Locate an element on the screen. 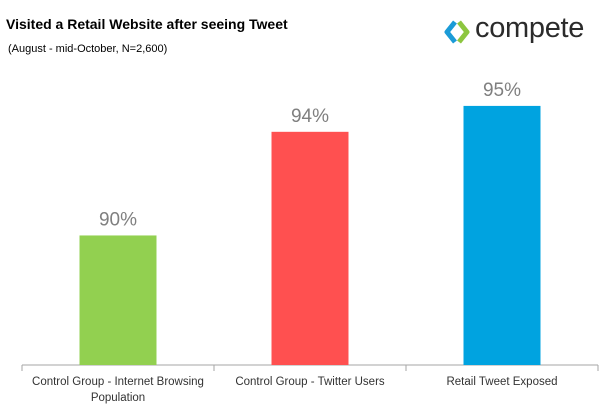  bar-value-label: 95% is located at coordinates (502, 90).